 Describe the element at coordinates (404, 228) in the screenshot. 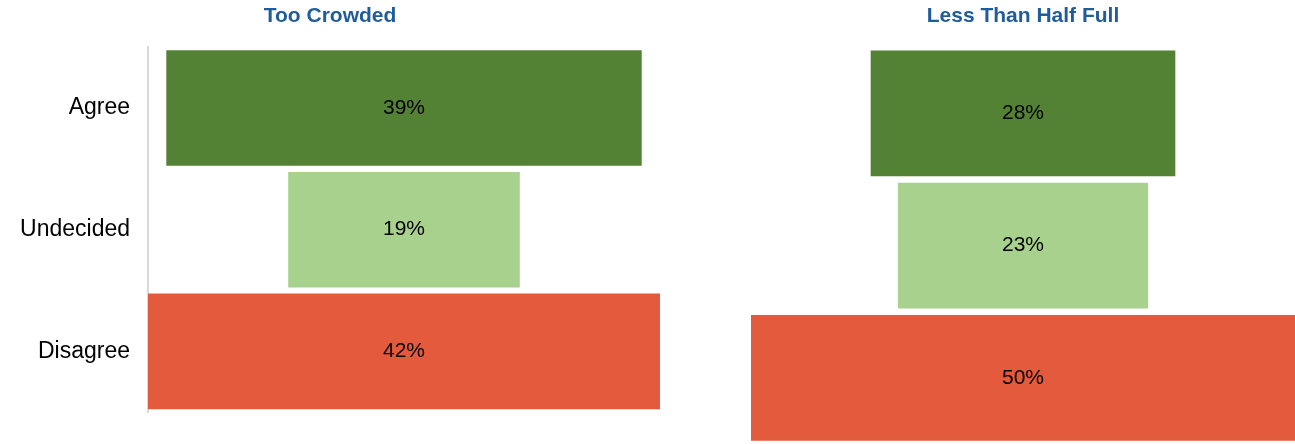

I see `data-label: 19%` at that location.